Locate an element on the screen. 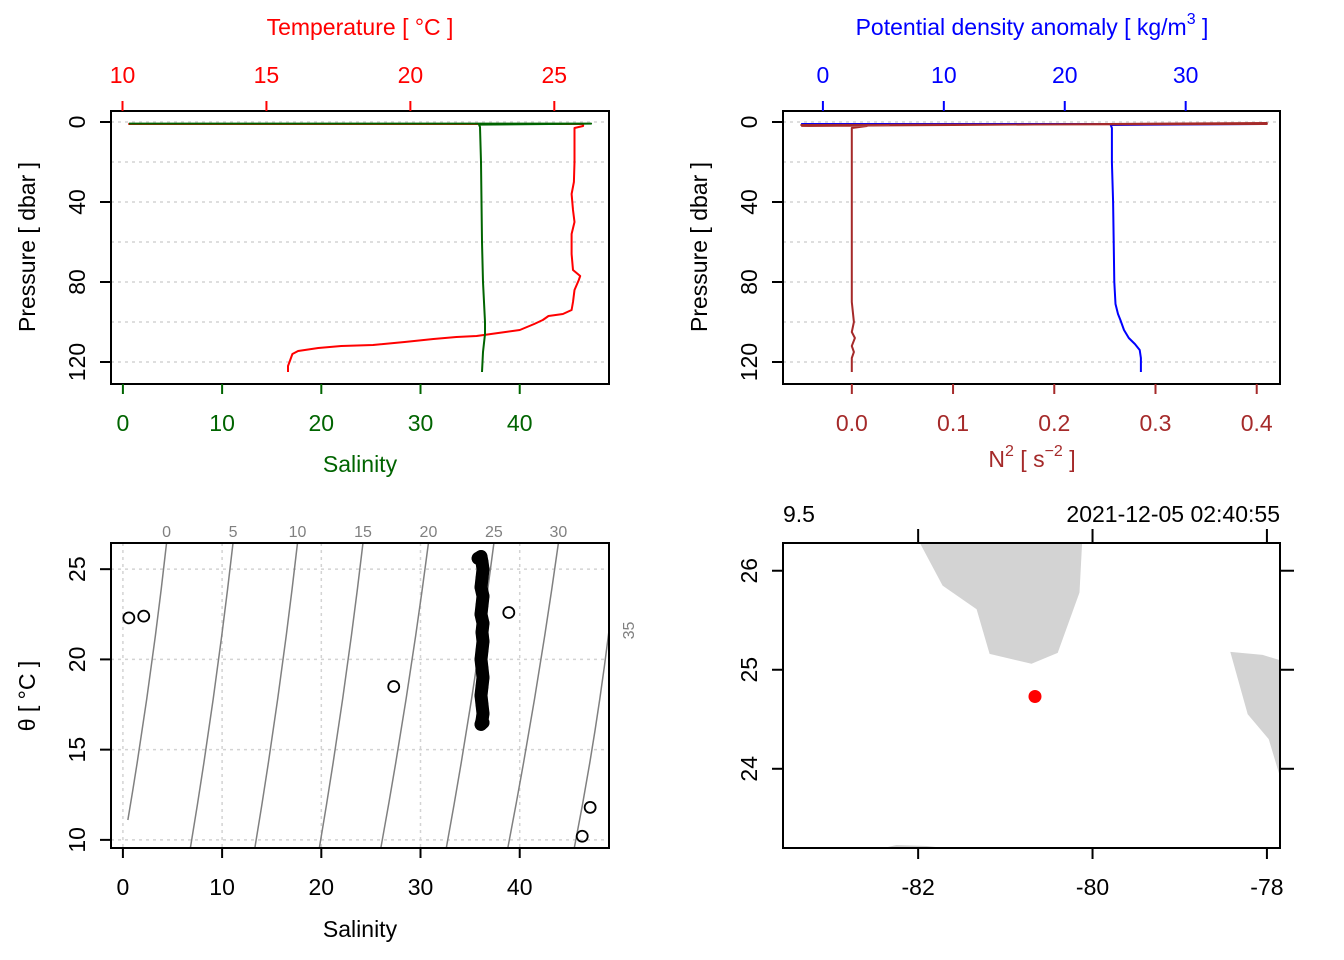 The width and height of the screenshot is (1344, 960). tick-label: -82 is located at coordinates (918, 887).